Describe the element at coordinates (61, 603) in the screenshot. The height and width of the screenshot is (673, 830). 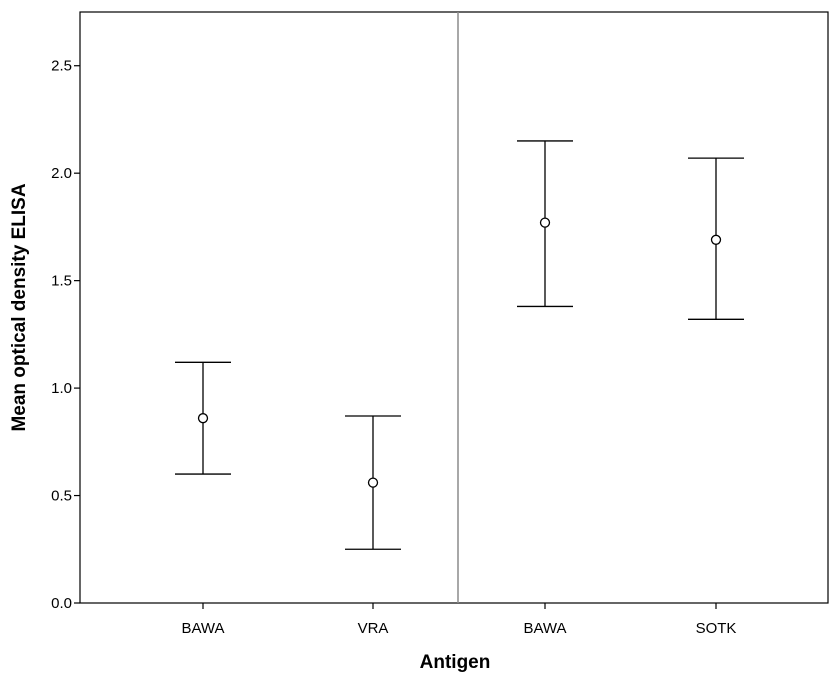
I see `y-tick-label: 0.0` at that location.